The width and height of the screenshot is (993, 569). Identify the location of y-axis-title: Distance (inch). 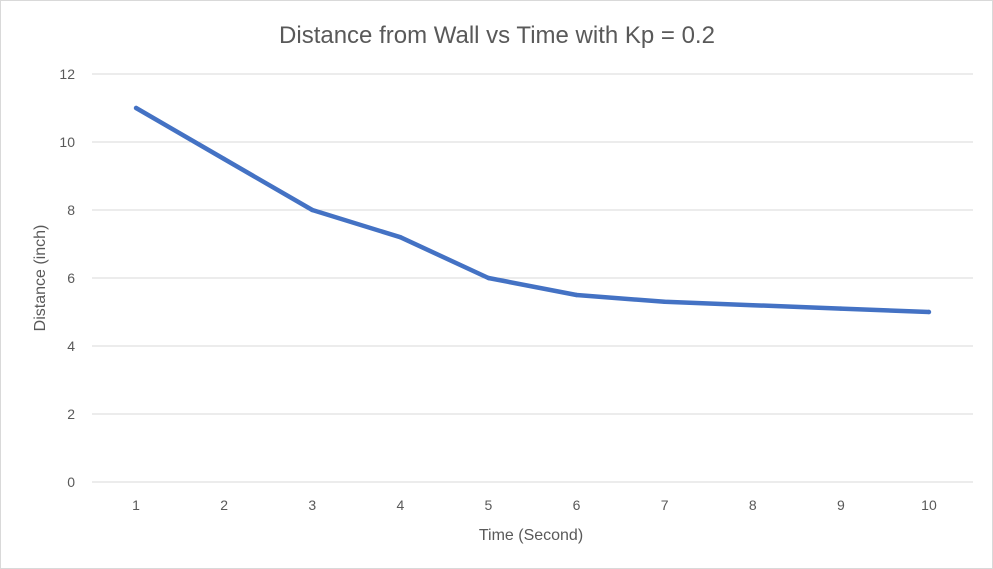
(40, 278).